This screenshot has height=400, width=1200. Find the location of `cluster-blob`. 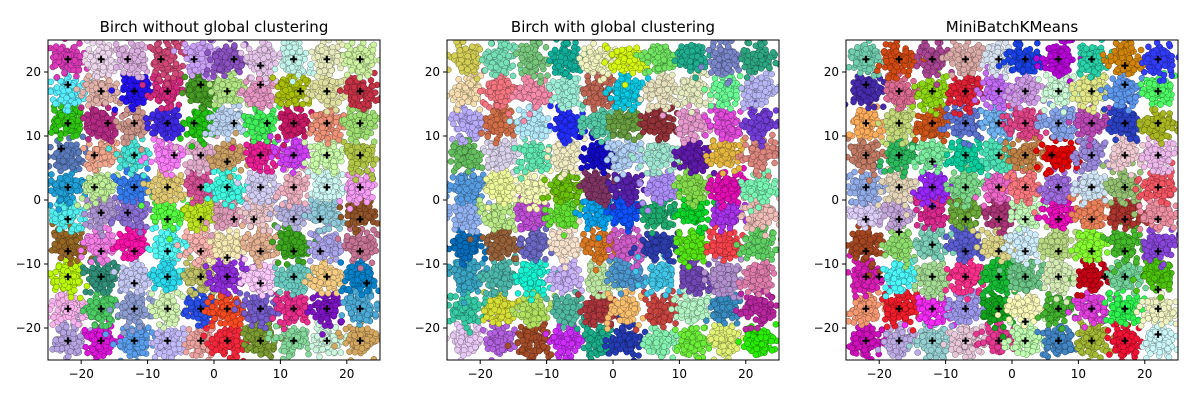

cluster-blob is located at coordinates (71, 149).